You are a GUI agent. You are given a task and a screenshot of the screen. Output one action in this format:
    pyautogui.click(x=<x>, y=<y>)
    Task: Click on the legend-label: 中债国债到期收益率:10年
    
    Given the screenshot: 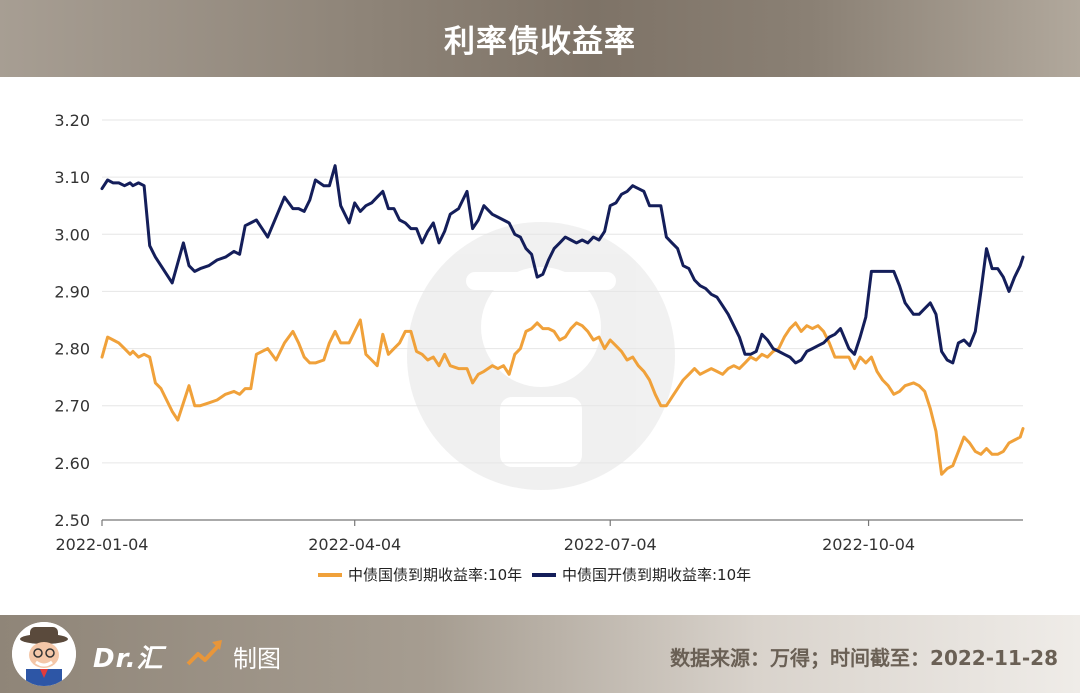 What is the action you would take?
    pyautogui.click(x=435, y=575)
    